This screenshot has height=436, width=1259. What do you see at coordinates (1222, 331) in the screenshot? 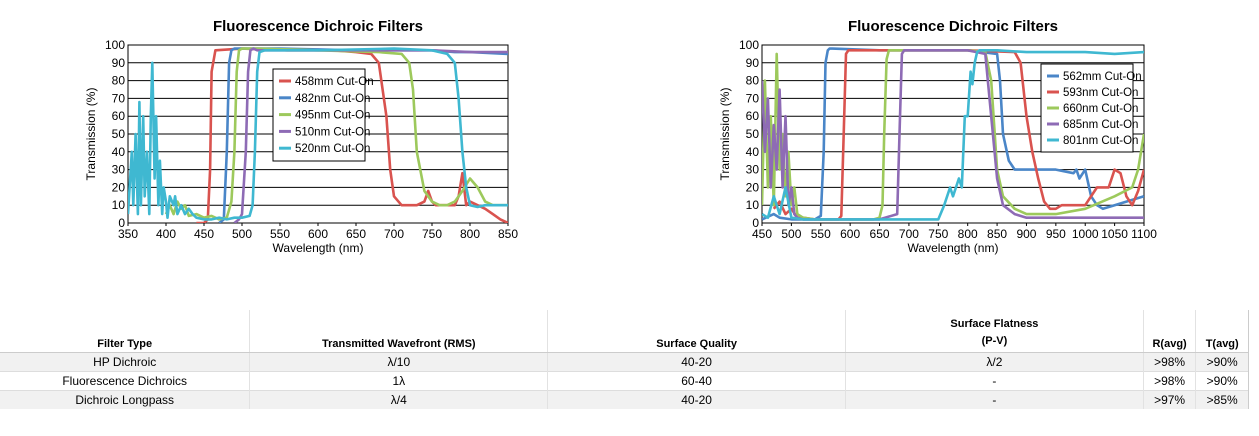
I see `header-t-avg: T(avg)` at bounding box center [1222, 331].